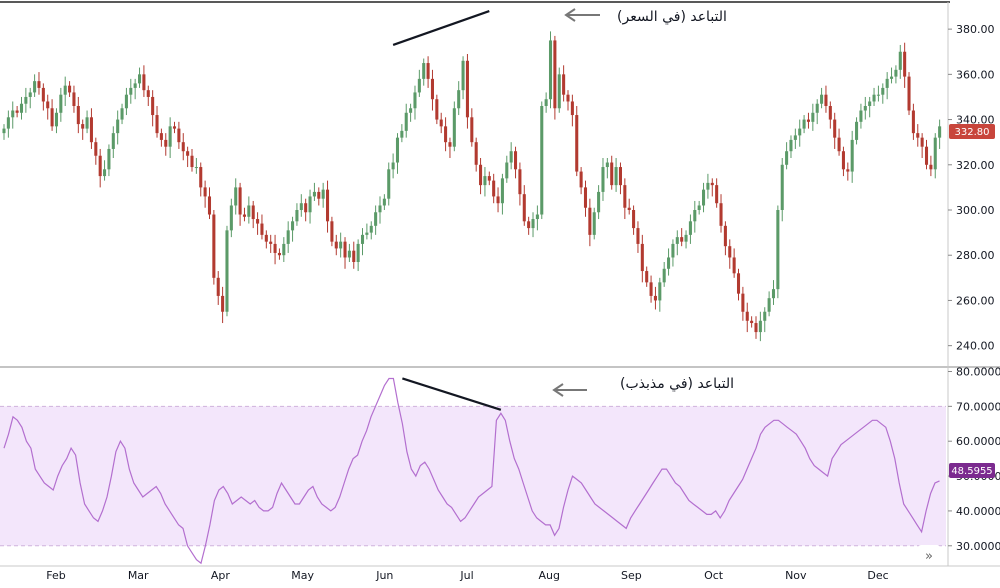  Describe the element at coordinates (643, 386) in the screenshot. I see `rsi-divergence-annotation: التباعد (في مذبذب)` at that location.